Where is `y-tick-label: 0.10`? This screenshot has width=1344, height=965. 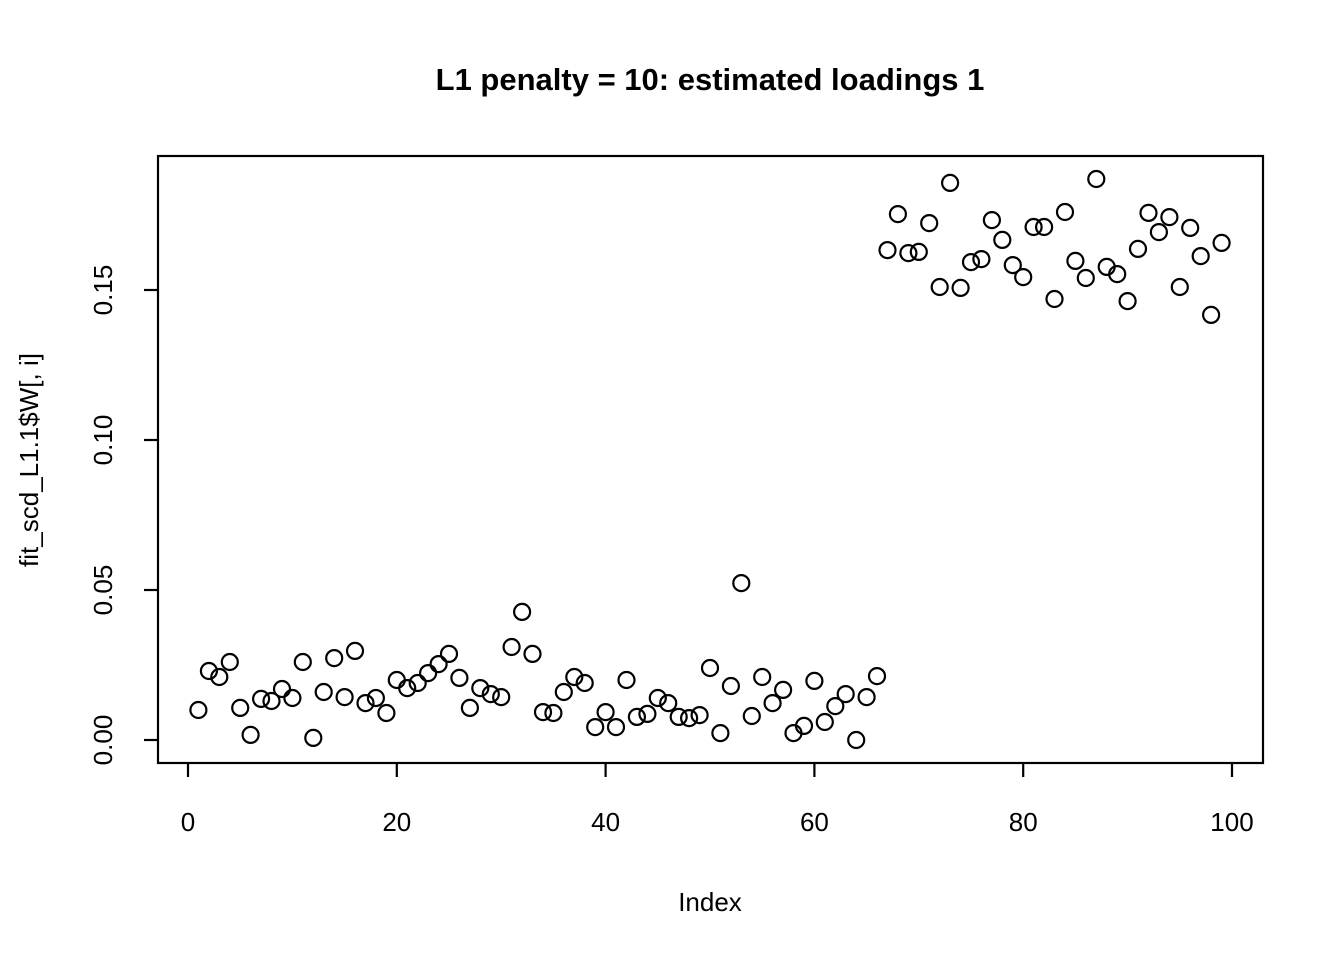
y-tick-label: 0.10 is located at coordinates (103, 440).